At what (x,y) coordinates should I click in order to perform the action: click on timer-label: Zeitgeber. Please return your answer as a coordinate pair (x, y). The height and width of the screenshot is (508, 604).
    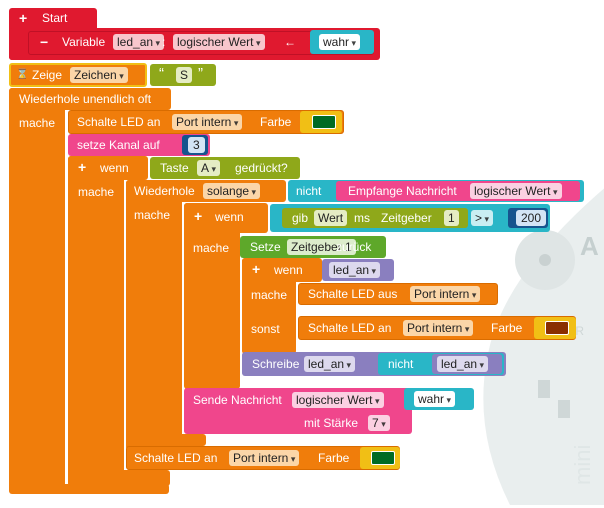
    Looking at the image, I should click on (406, 218).